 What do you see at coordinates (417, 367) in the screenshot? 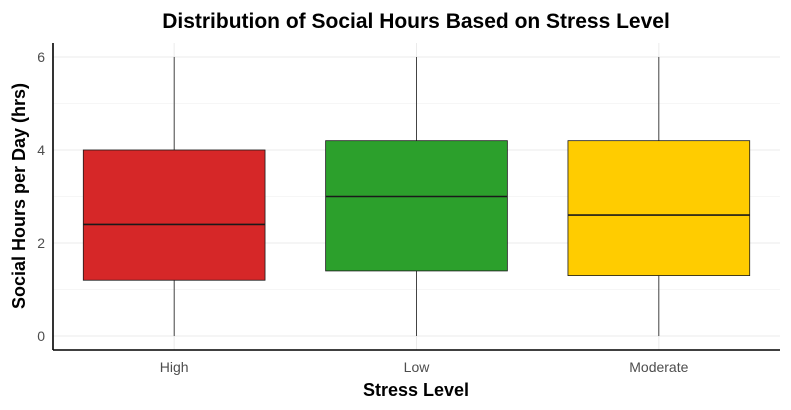
I see `x-tick-label: Low` at bounding box center [417, 367].